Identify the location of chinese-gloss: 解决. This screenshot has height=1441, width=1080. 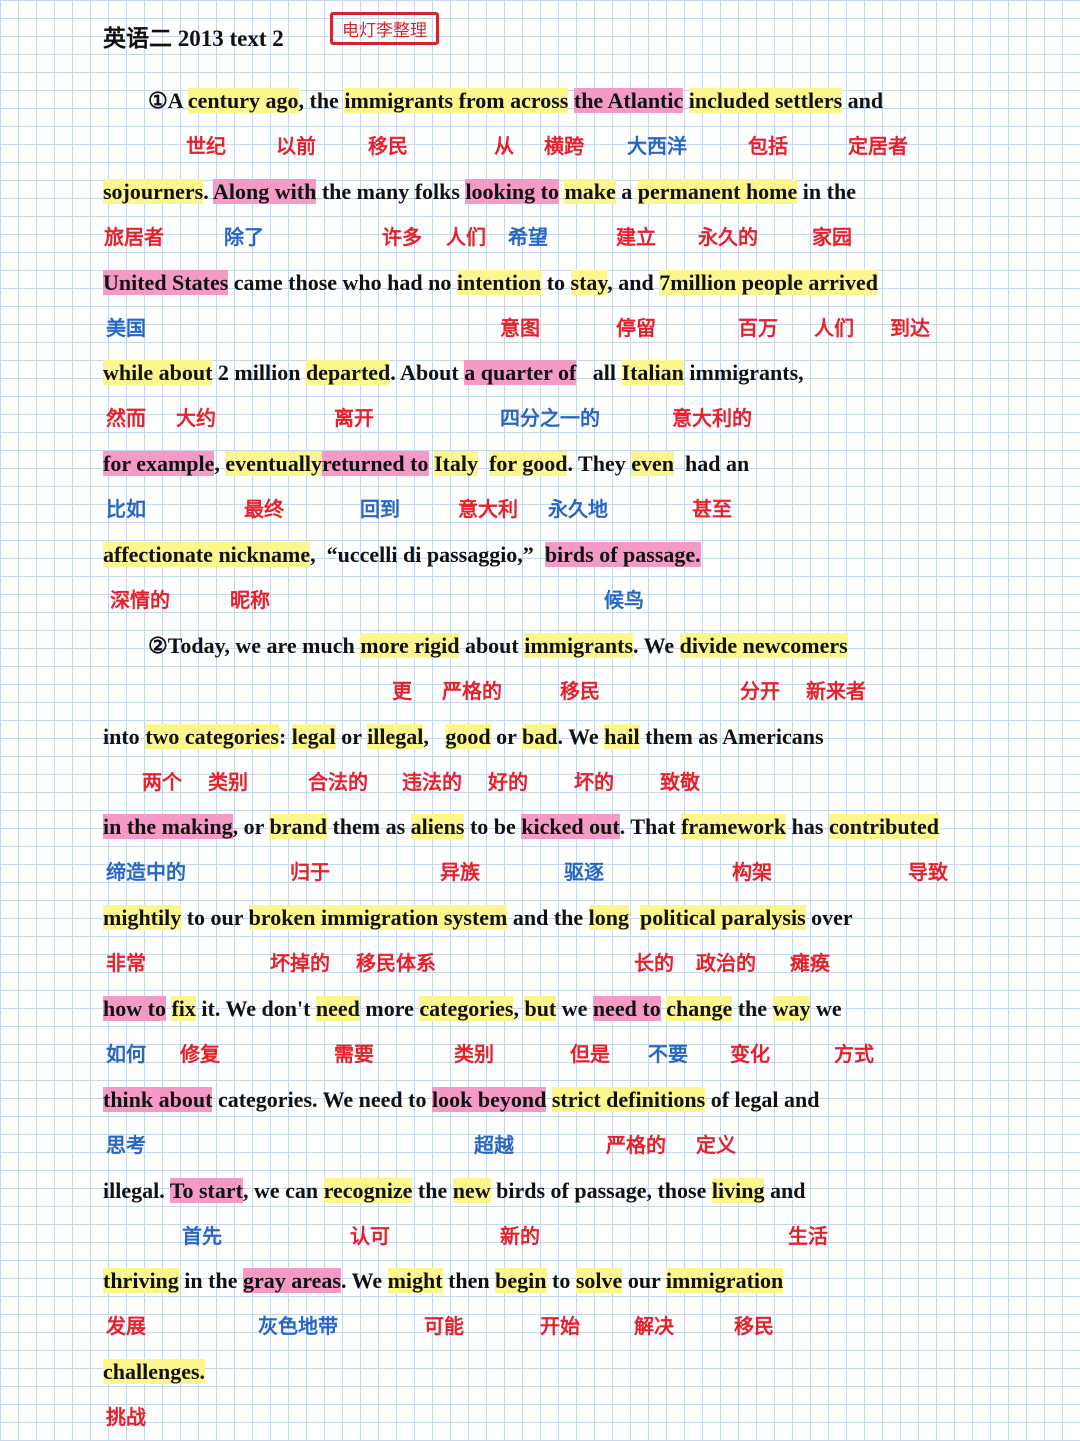
(654, 1326).